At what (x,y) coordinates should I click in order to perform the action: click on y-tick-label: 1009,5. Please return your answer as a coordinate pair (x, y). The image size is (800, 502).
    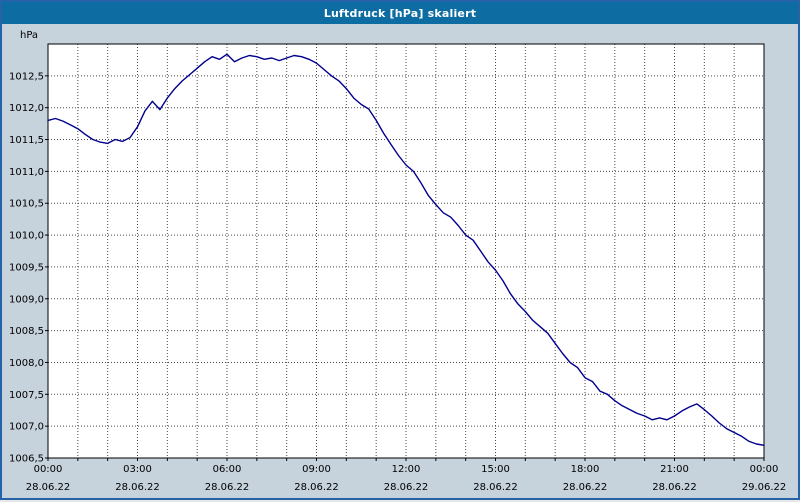
    Looking at the image, I should click on (26, 267).